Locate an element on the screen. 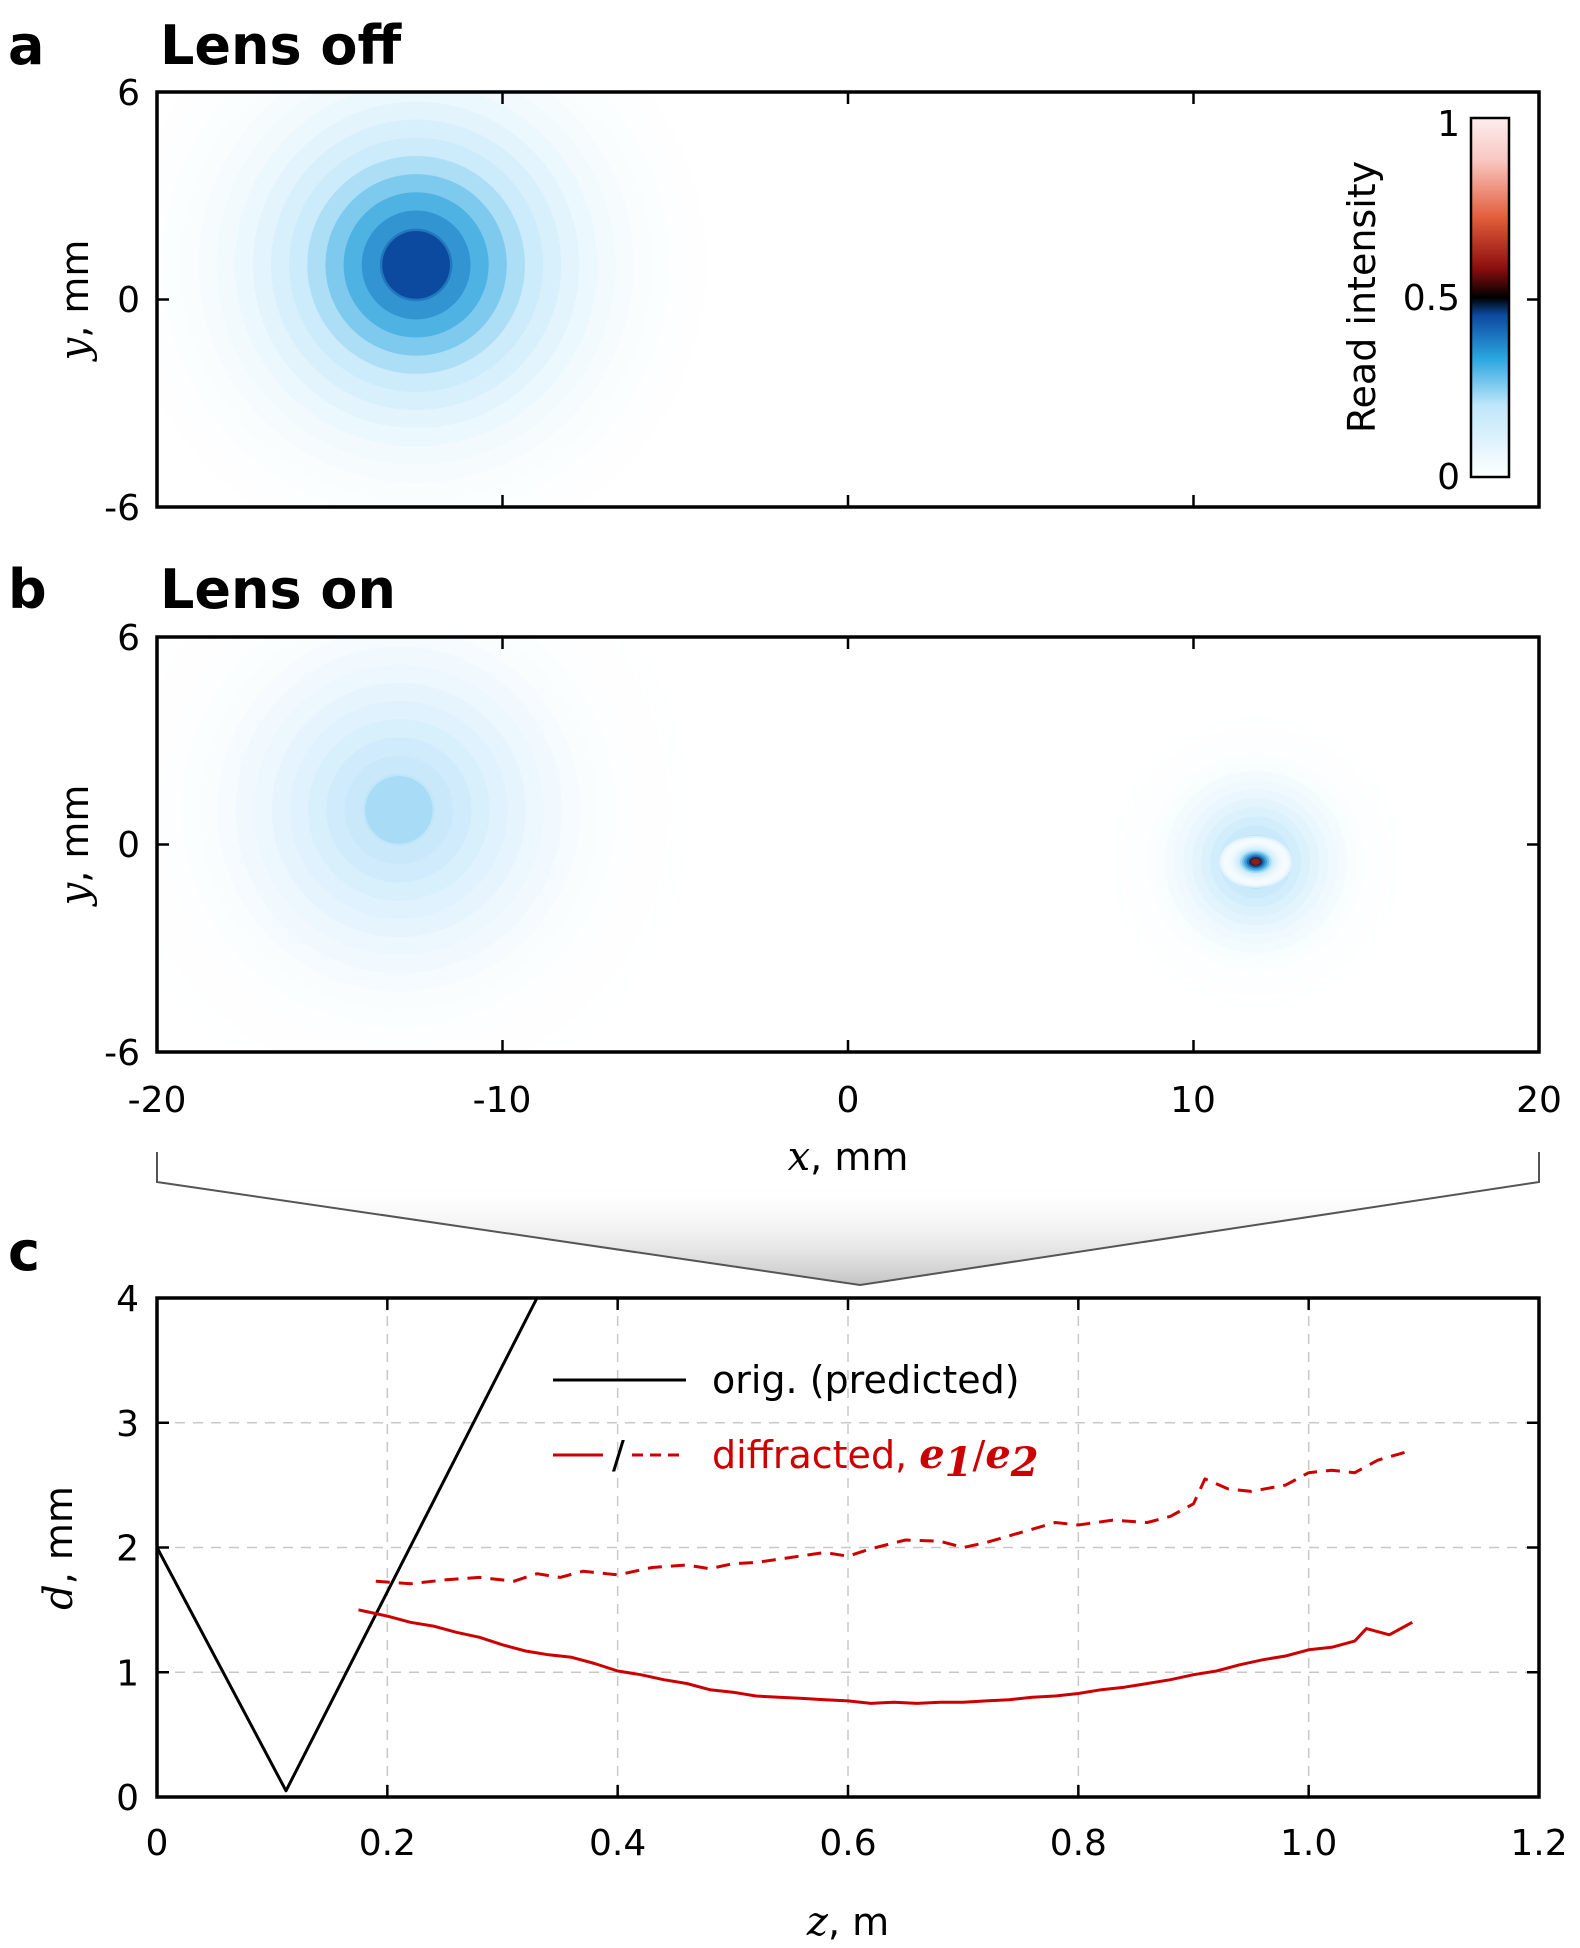 This screenshot has height=1948, width=1580. colorbar-tick: 1 is located at coordinates (1448, 124).